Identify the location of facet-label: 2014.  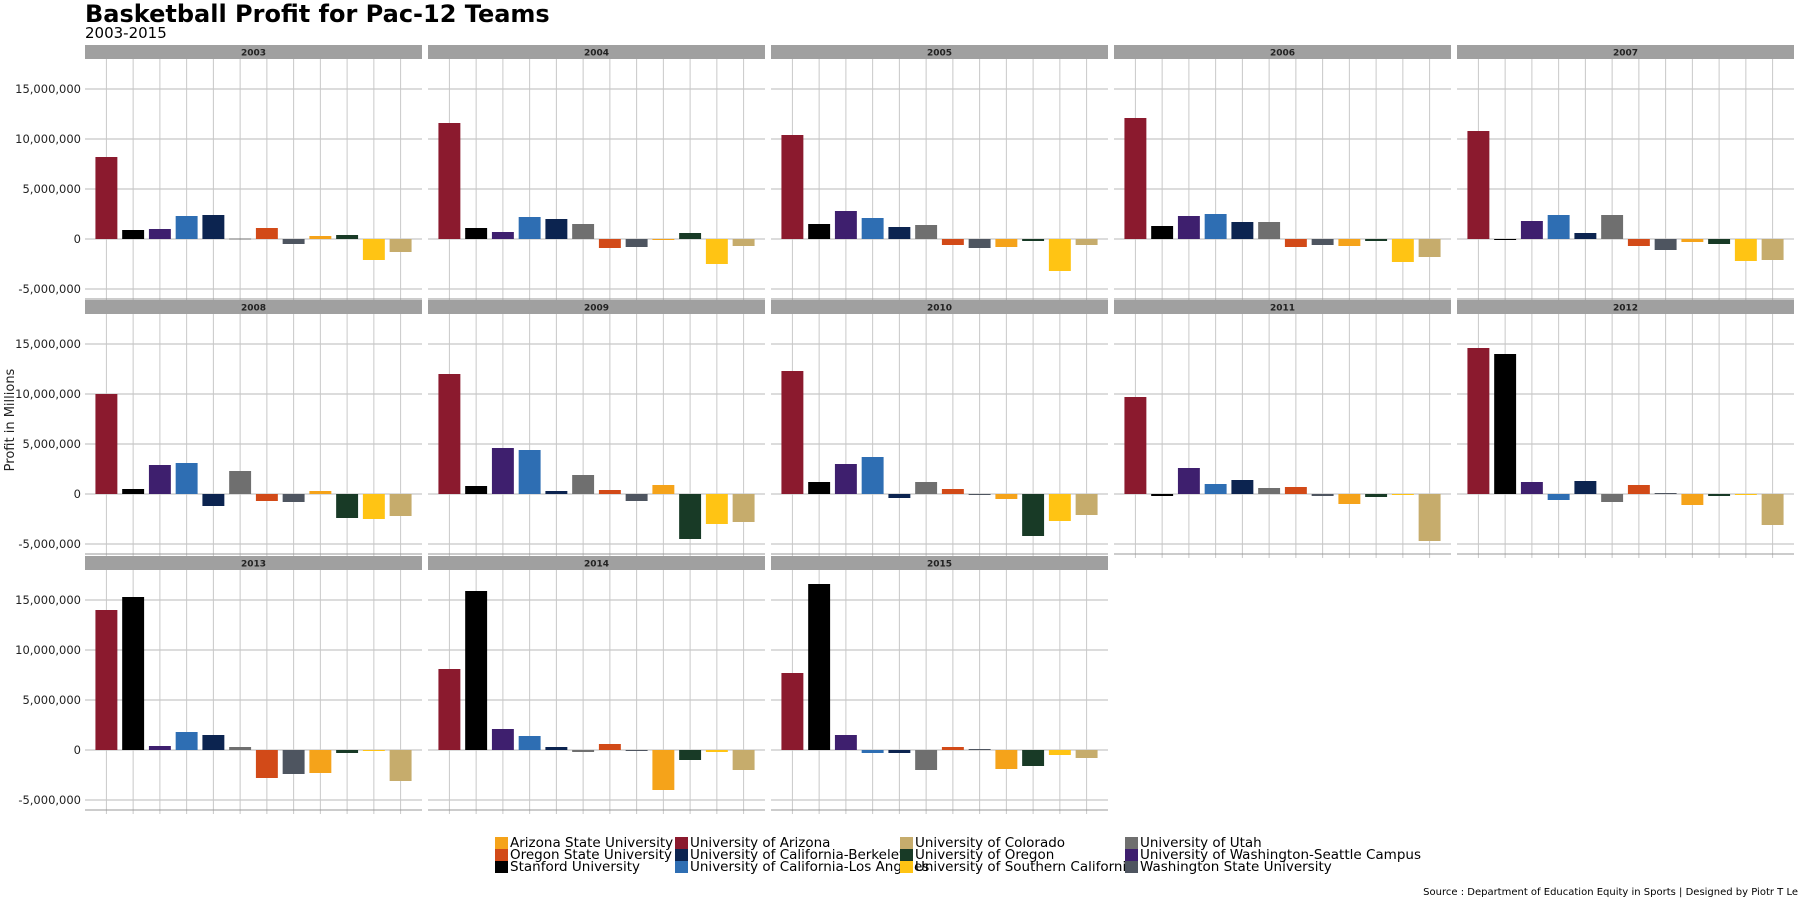
(596, 565).